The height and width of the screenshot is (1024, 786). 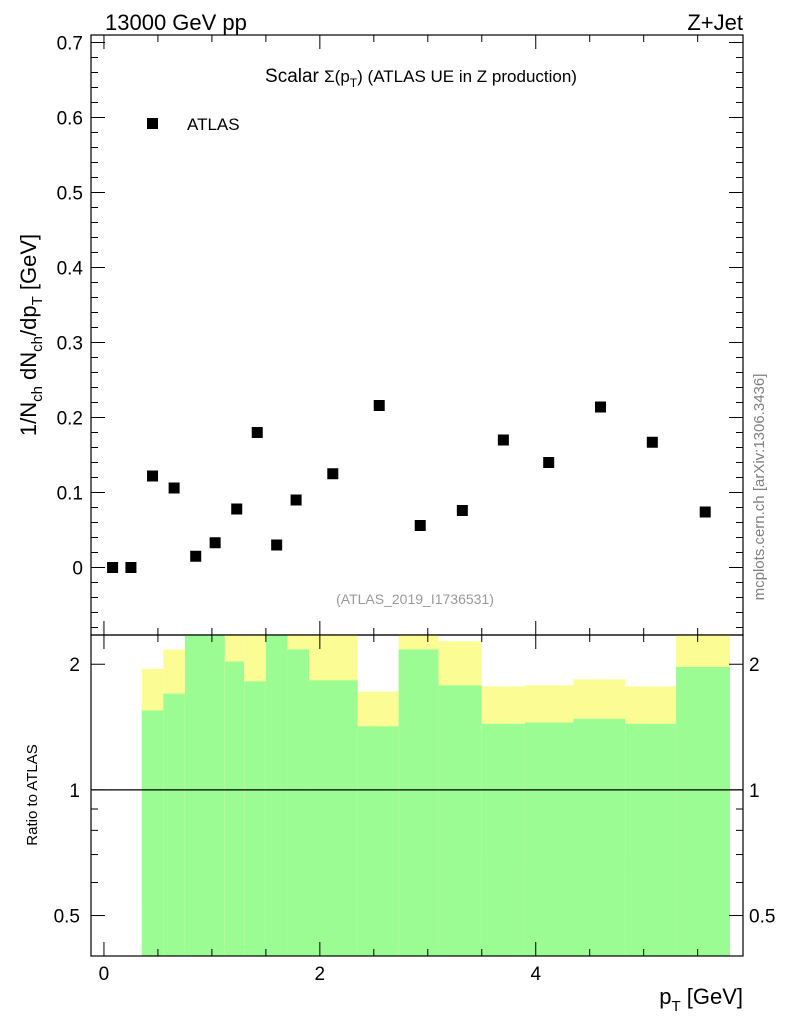 What do you see at coordinates (104, 974) in the screenshot?
I see `x-tick-label: 0` at bounding box center [104, 974].